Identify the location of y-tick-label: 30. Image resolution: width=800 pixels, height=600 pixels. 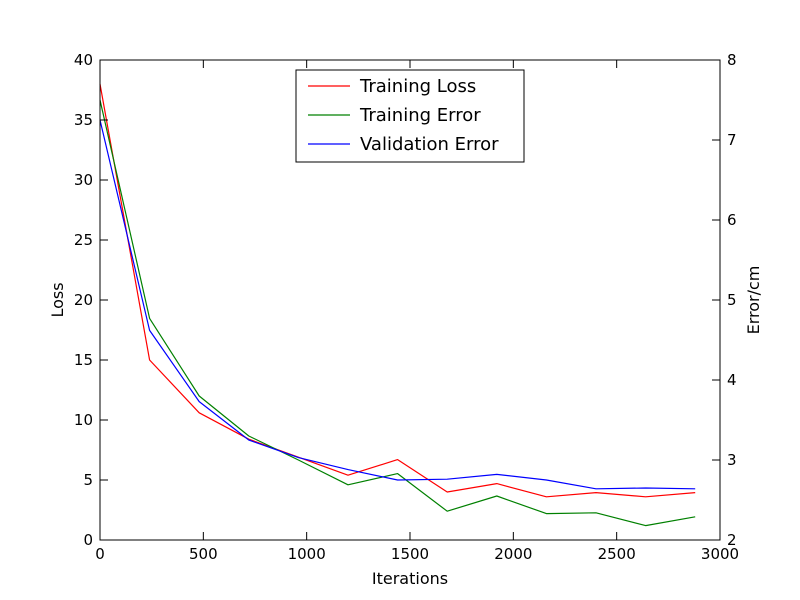
(83, 180).